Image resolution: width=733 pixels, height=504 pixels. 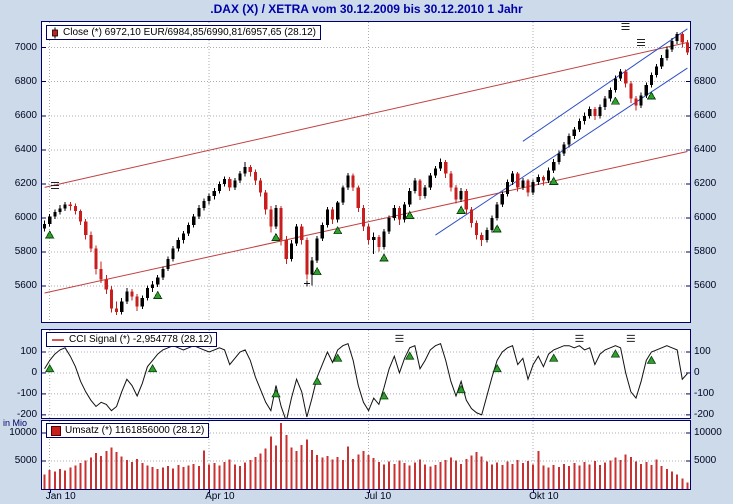 I want to click on volume-legend-text: Umsatz (*) 1161856000 (28.12), so click(x=135, y=430).